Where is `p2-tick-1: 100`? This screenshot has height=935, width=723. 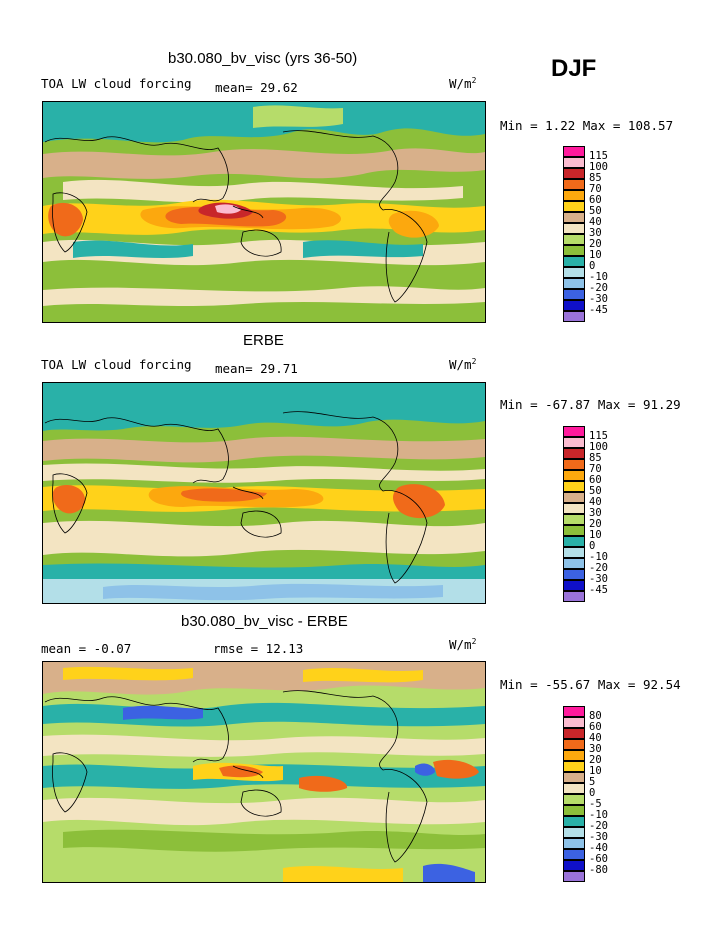
p2-tick-1: 100 is located at coordinates (598, 447).